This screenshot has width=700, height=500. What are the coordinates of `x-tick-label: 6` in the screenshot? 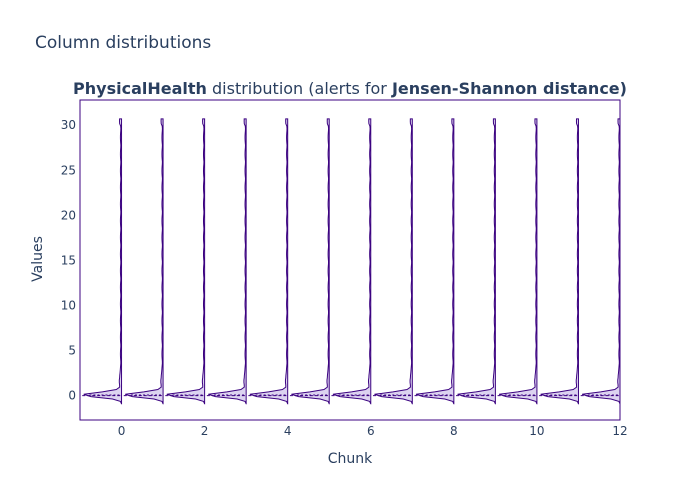 It's located at (371, 431).